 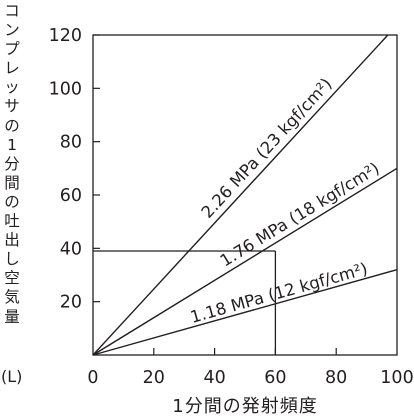 I want to click on y-tick-label: 120, so click(x=65, y=36).